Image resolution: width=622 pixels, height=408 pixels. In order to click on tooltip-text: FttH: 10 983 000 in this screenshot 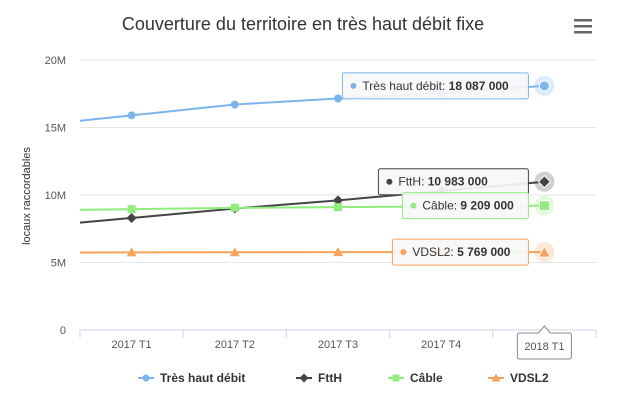, I will do `click(443, 182)`.